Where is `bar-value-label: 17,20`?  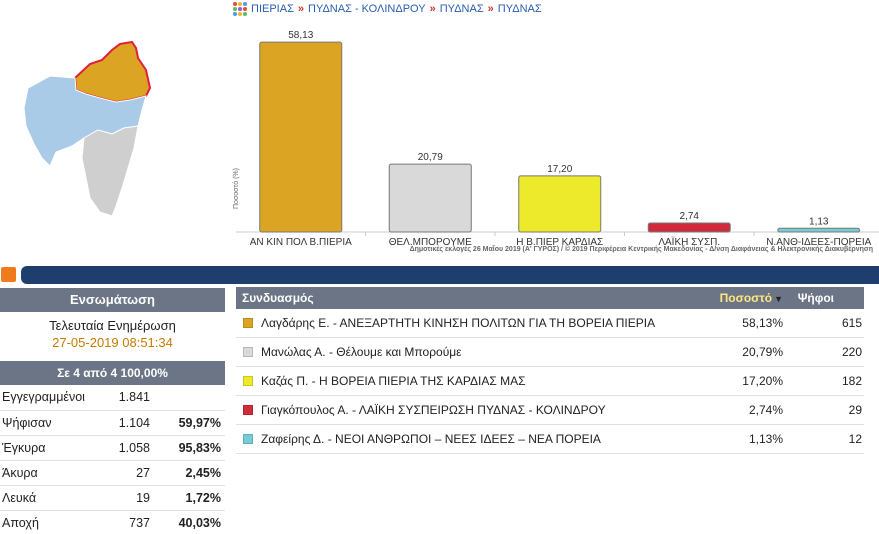
bar-value-label: 17,20 is located at coordinates (559, 169).